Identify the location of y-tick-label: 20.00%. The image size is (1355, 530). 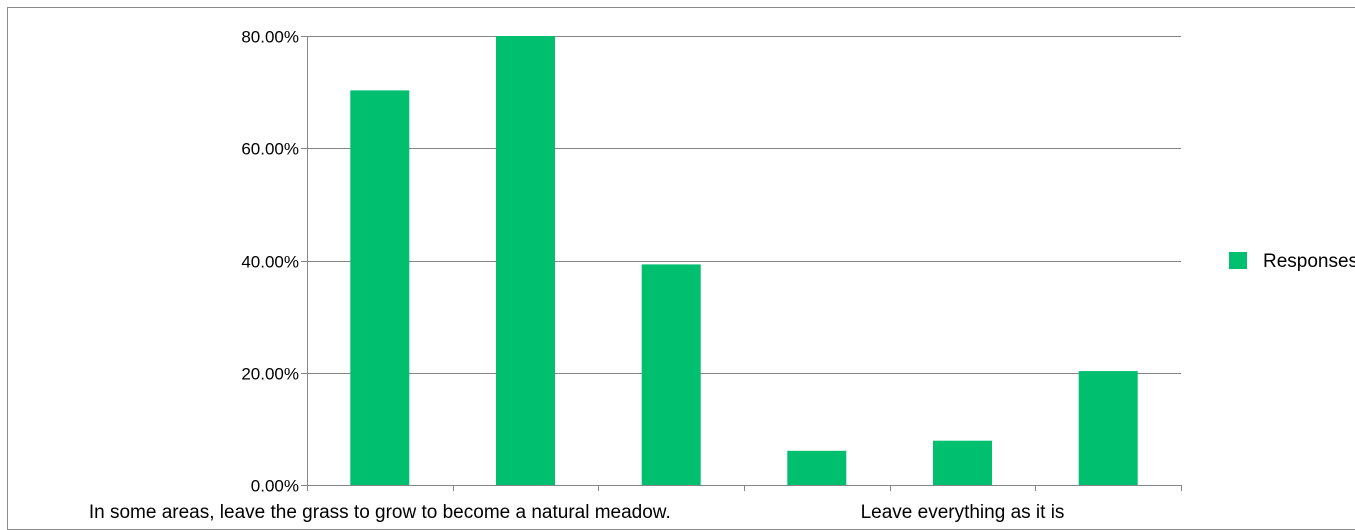
(270, 374).